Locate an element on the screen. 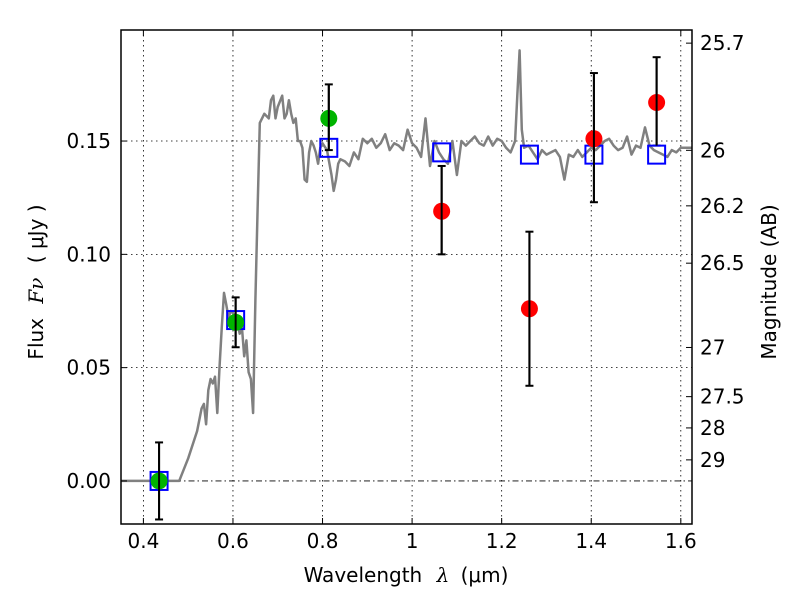 This screenshot has width=800, height=600. y-axis-label-text: Flux is located at coordinates (36, 339).